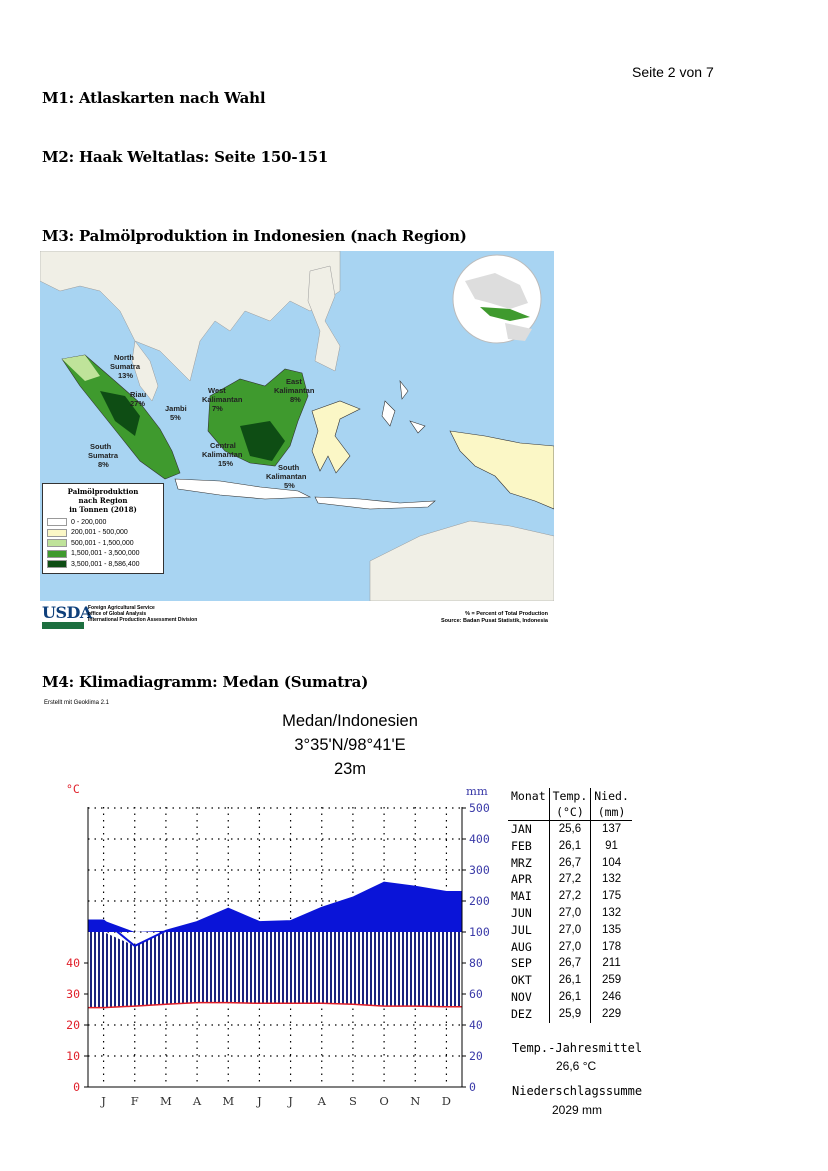 The image size is (828, 1171). Describe the element at coordinates (295, 399) in the screenshot. I see `label-east-kalimantan-3: 8%` at that location.